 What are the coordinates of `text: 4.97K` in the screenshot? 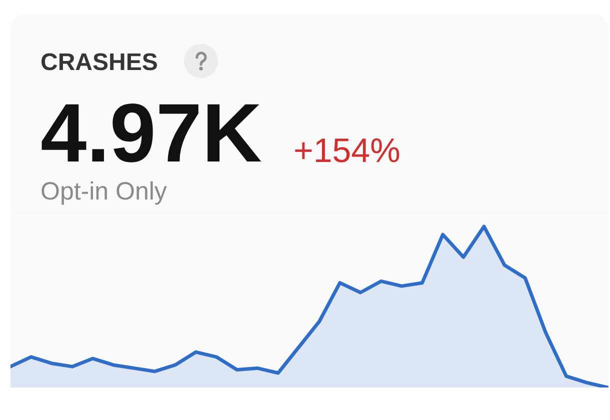 It's located at (151, 133).